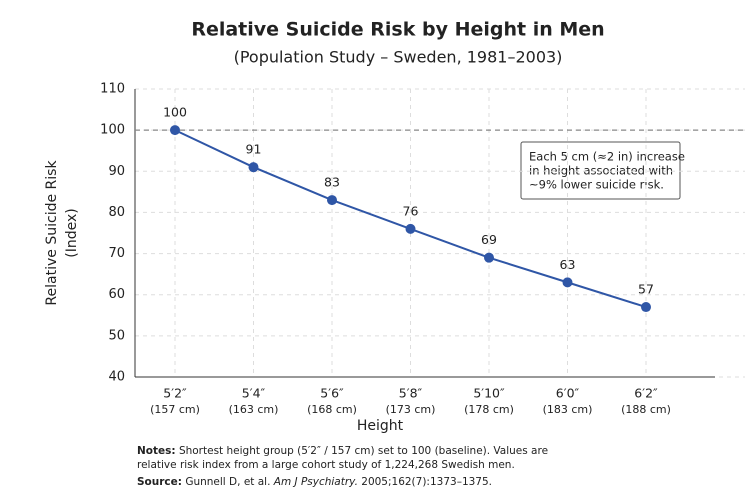 The image size is (750, 500). What do you see at coordinates (398, 57) in the screenshot?
I see `chart-subtitle: (Population Study – Sweden, 1981–2003)` at bounding box center [398, 57].